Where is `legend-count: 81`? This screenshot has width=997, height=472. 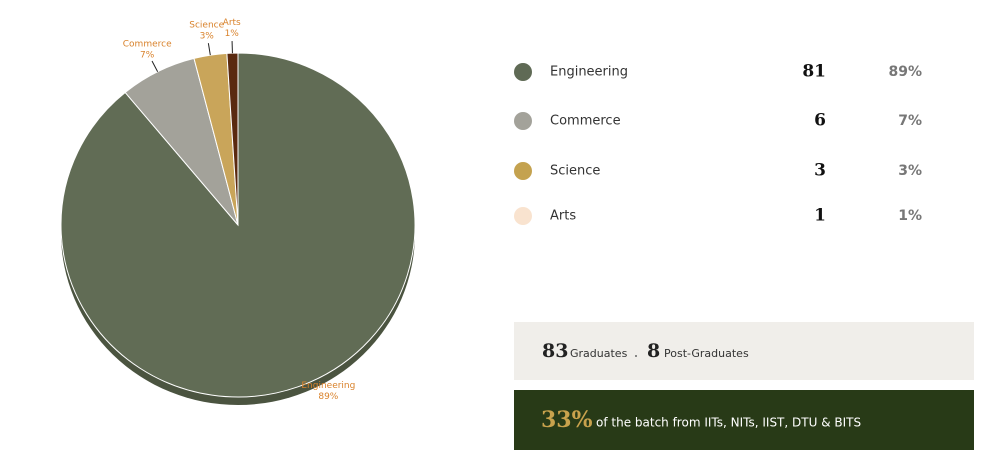
legend-count: 81 is located at coordinates (814, 72).